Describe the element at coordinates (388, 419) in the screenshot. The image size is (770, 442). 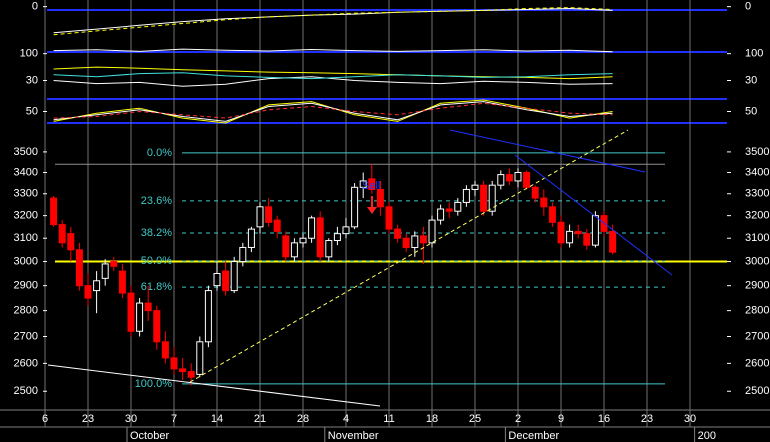
I see `x-tick-label: 11` at that location.